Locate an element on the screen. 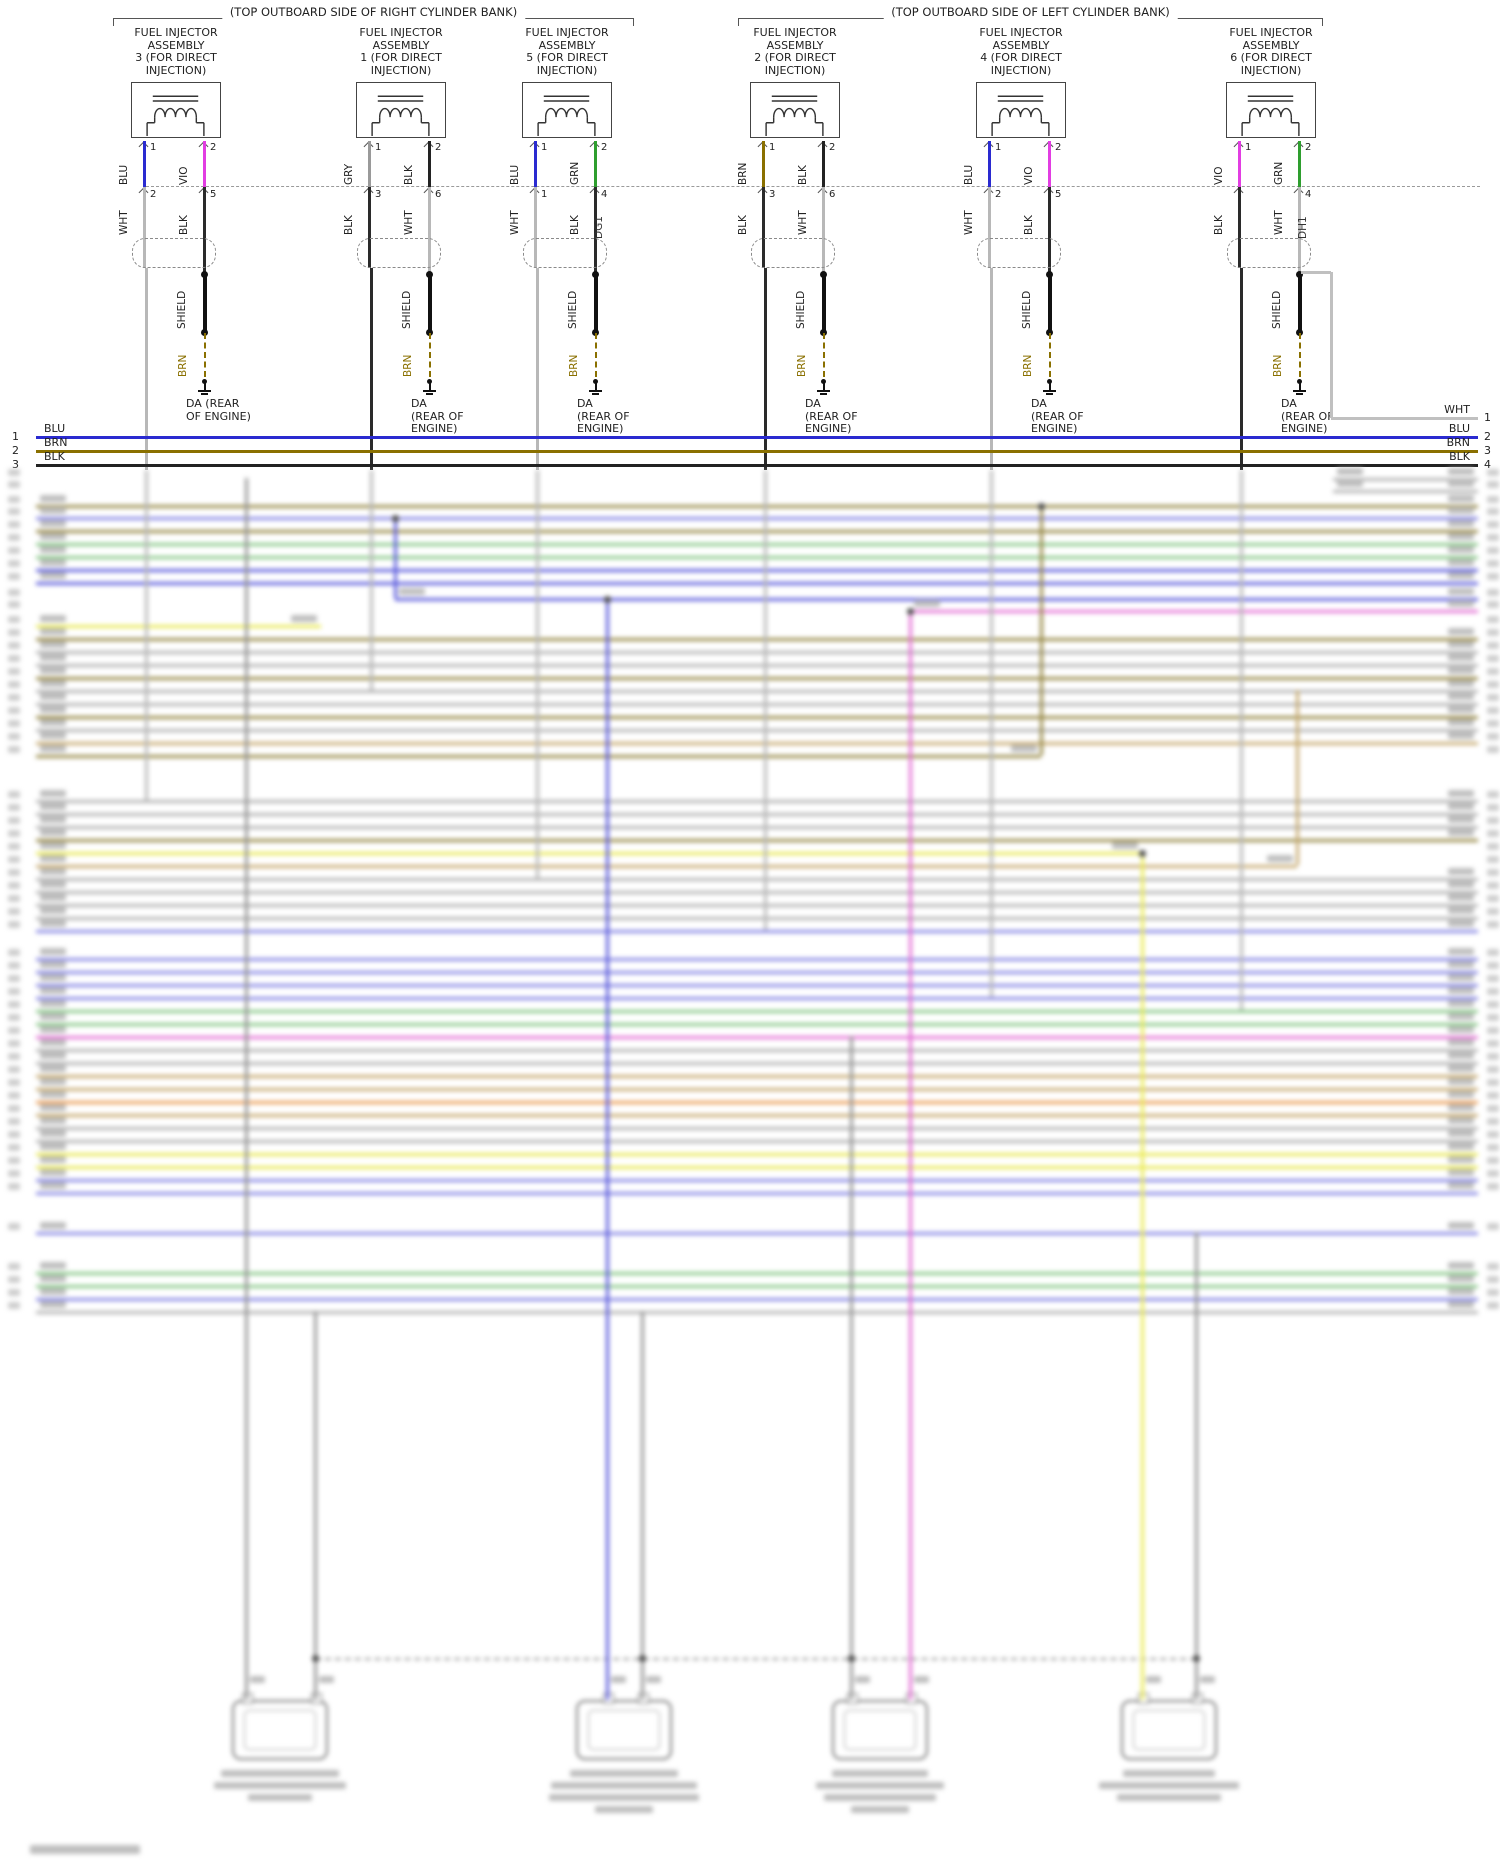 The width and height of the screenshot is (1500, 1861). ground-label: DA (REAR OF ENGINE) is located at coordinates (1331, 416).